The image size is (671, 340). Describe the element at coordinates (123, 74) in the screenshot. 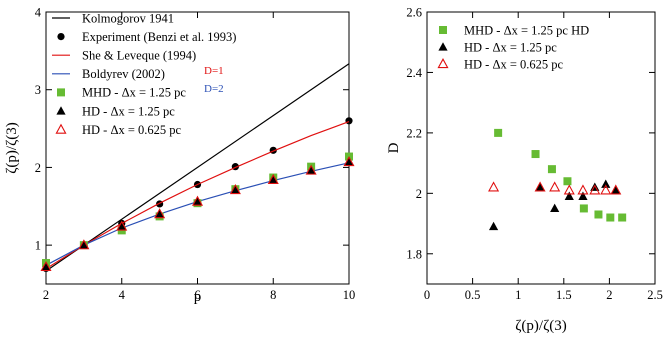

I see `legend-label: Boldyrev (2002)` at that location.